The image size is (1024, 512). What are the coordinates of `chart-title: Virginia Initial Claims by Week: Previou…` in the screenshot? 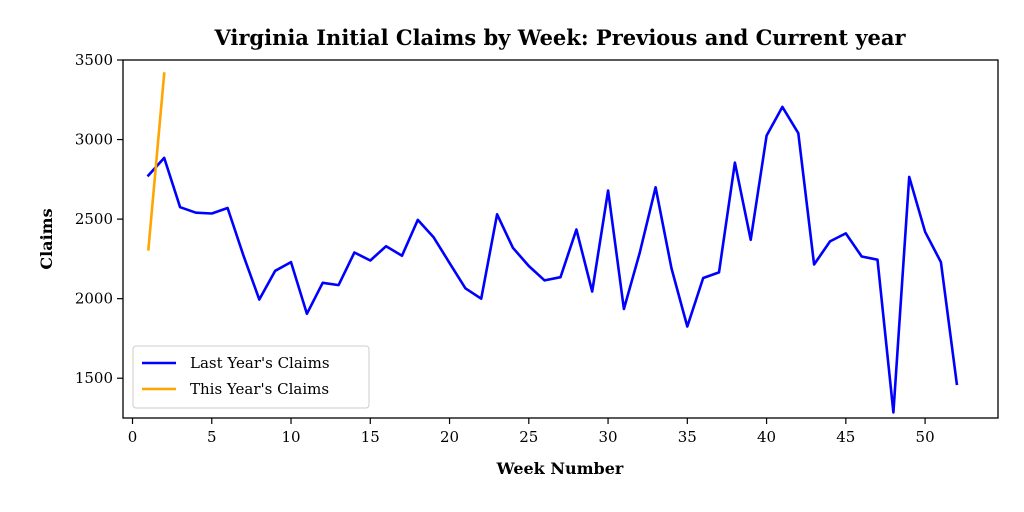 It's located at (559, 37).